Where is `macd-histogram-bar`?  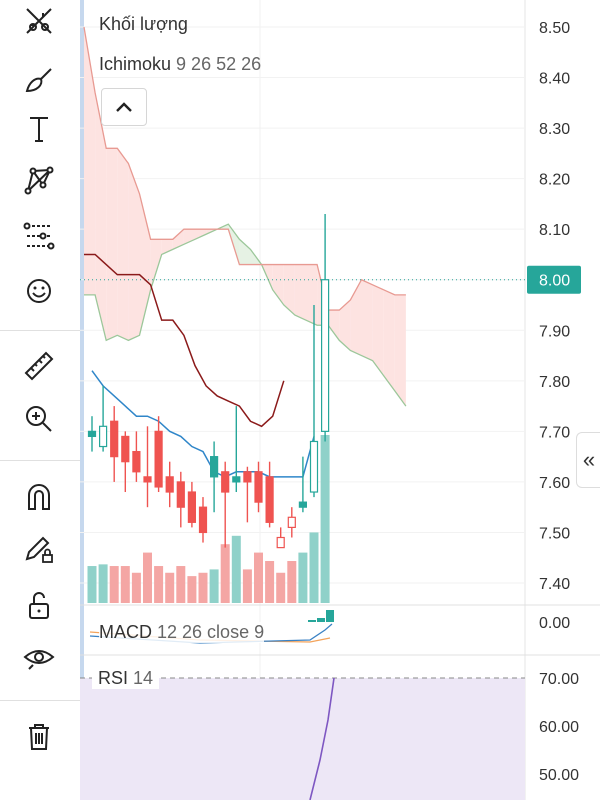 macd-histogram-bar is located at coordinates (312, 621).